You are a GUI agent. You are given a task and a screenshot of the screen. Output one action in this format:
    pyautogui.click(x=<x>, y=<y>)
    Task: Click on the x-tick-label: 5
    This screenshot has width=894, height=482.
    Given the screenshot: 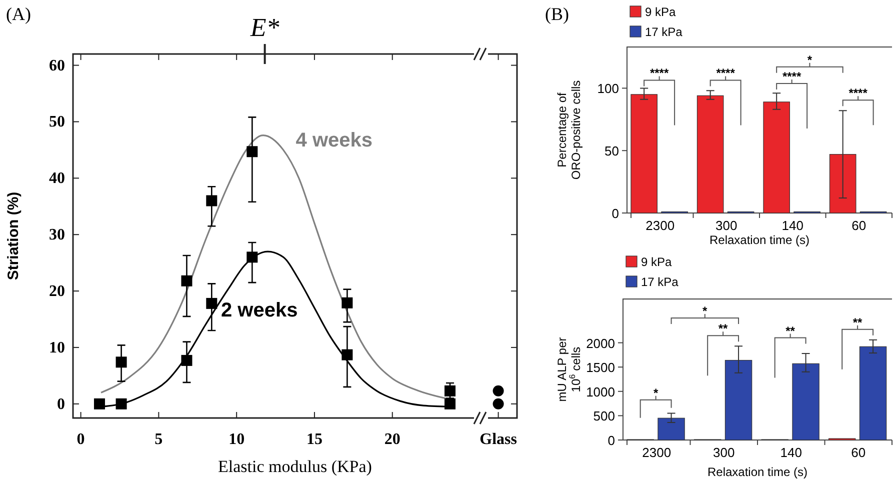 What is the action you would take?
    pyautogui.click(x=158, y=439)
    